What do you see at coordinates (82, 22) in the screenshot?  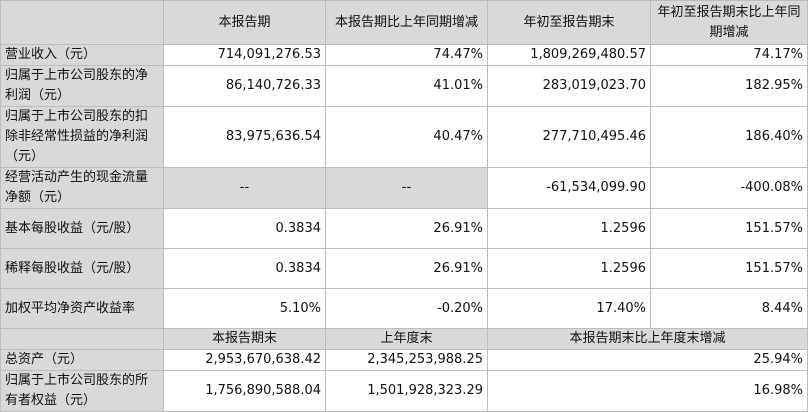 I see `header-corner` at bounding box center [82, 22].